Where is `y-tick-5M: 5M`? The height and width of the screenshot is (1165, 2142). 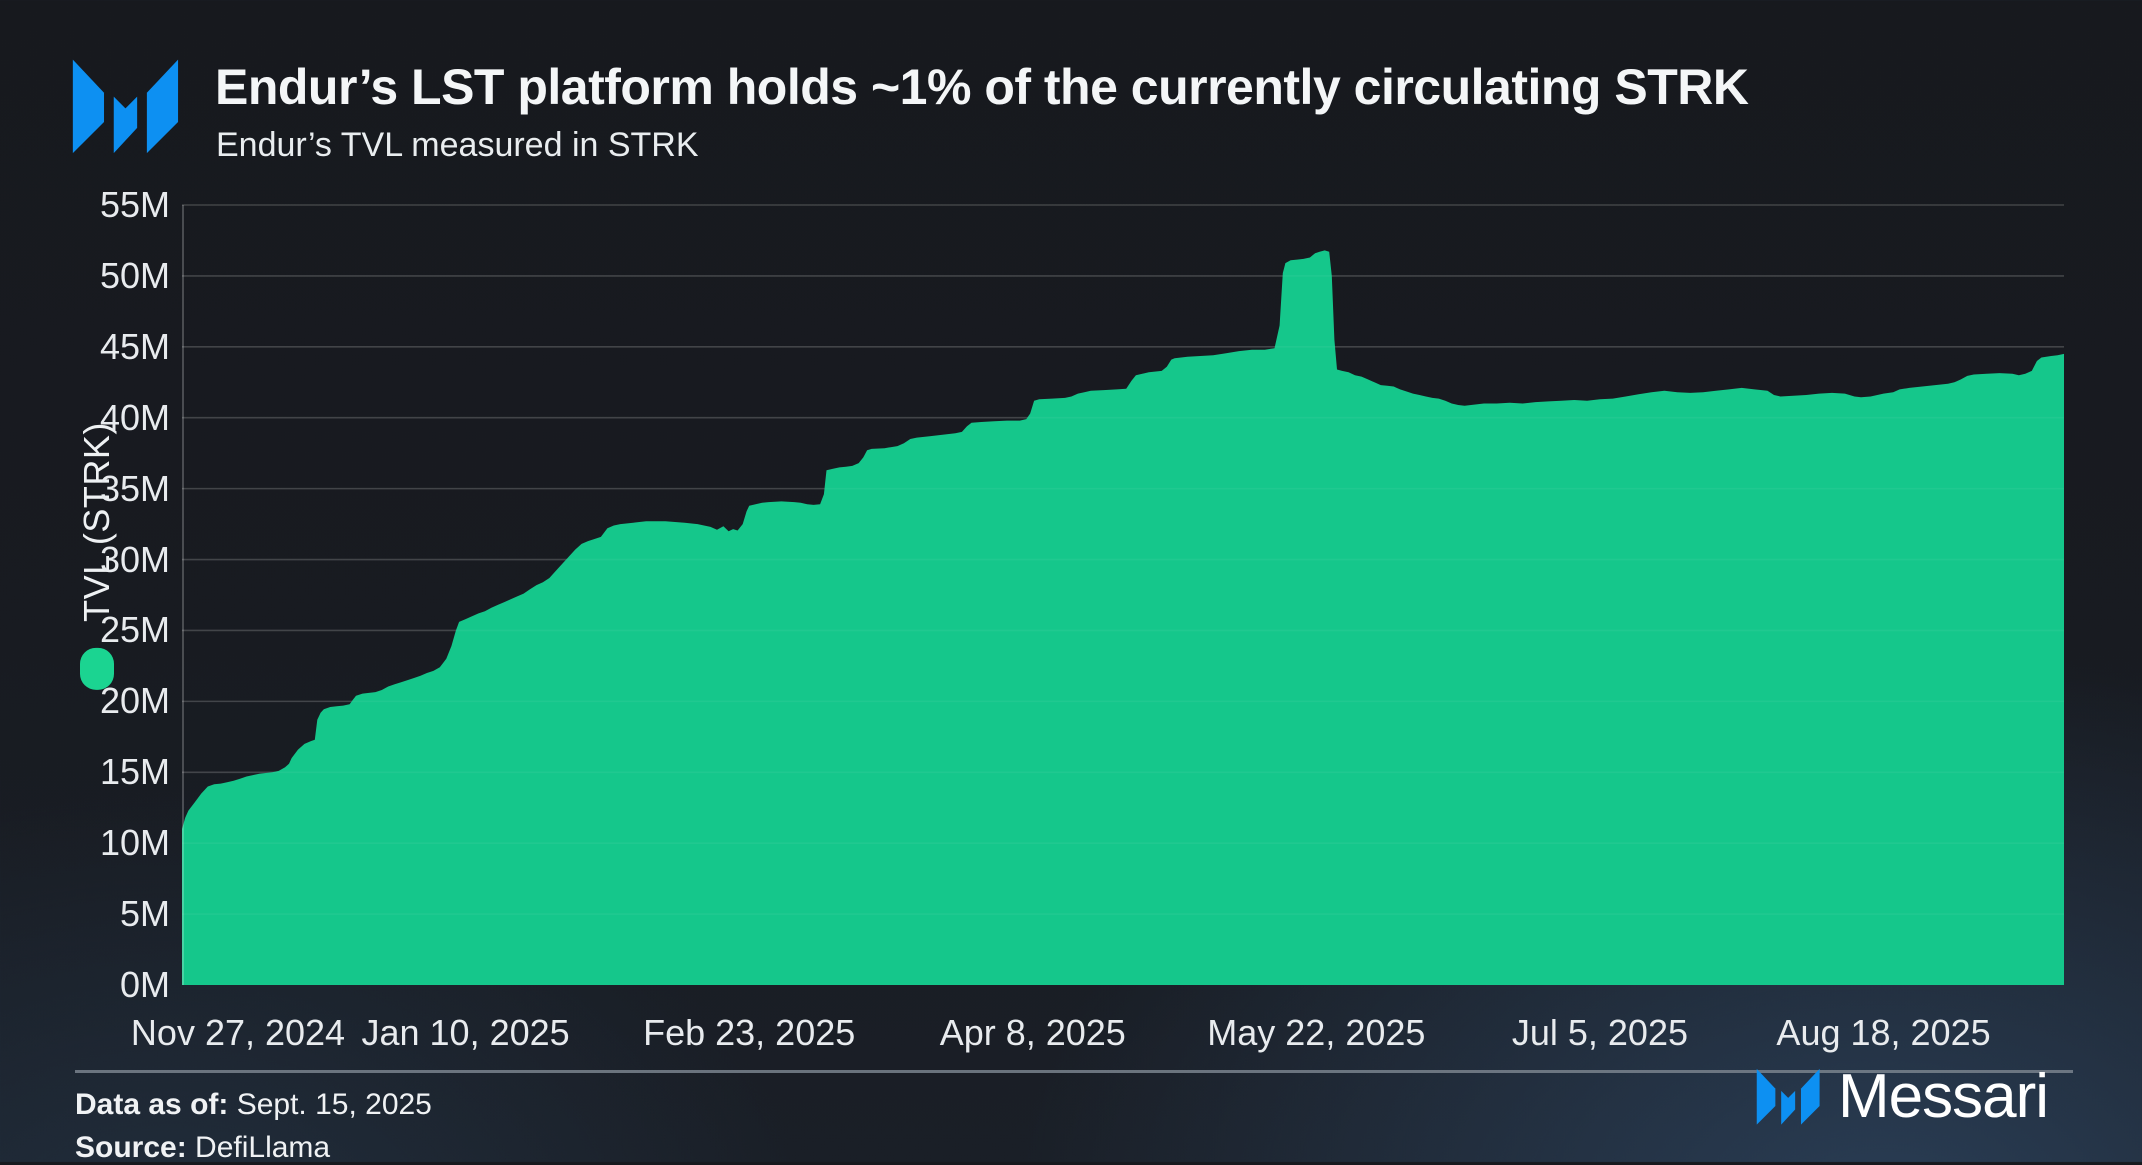 y-tick-5M: 5M is located at coordinates (144, 914).